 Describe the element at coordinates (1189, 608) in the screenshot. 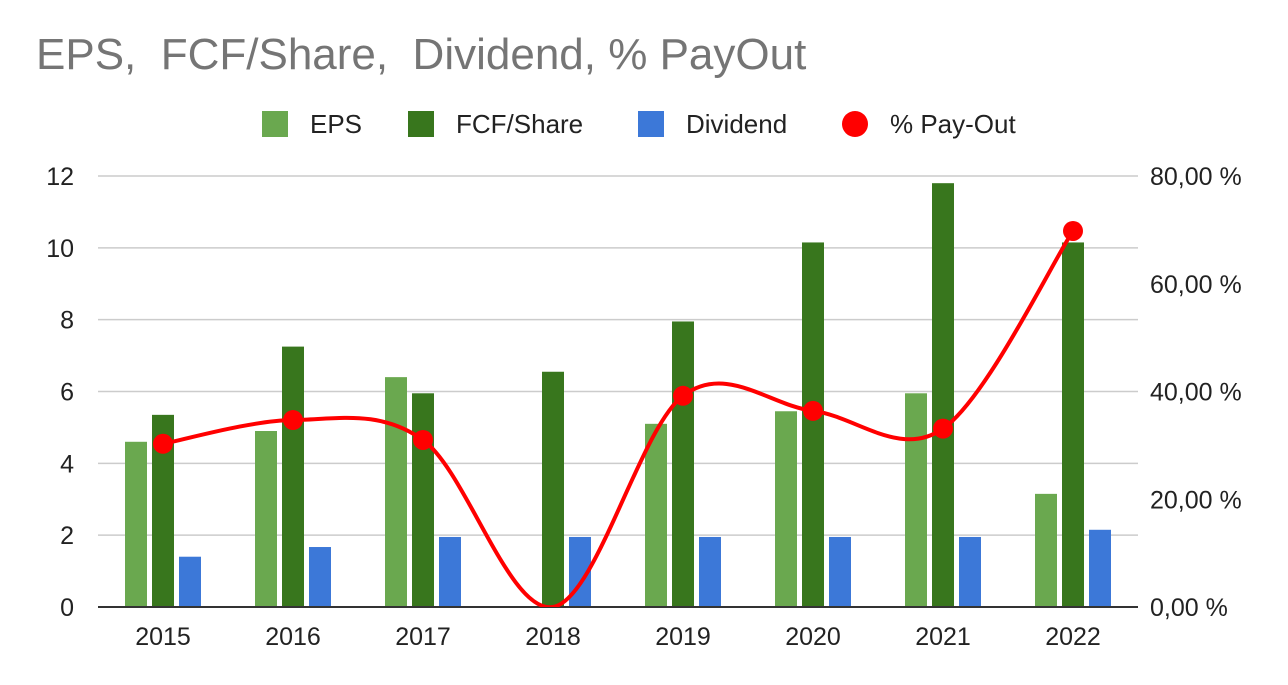

I see `y-right-tick-label: 0,00 %` at that location.